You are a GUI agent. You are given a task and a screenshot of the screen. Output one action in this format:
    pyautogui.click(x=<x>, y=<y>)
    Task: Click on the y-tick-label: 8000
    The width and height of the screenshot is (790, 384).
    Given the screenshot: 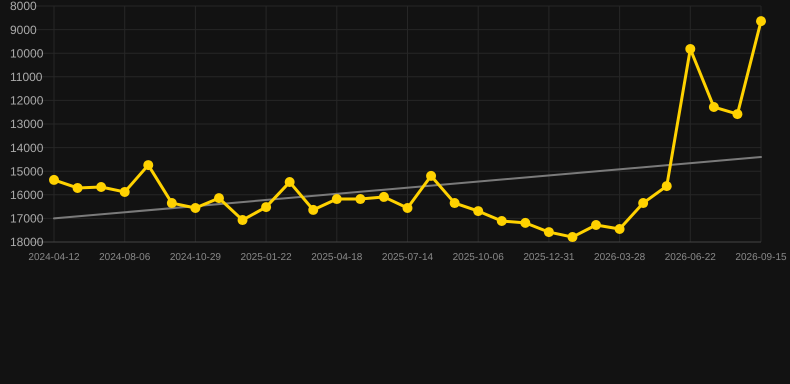 What is the action you would take?
    pyautogui.click(x=24, y=7)
    